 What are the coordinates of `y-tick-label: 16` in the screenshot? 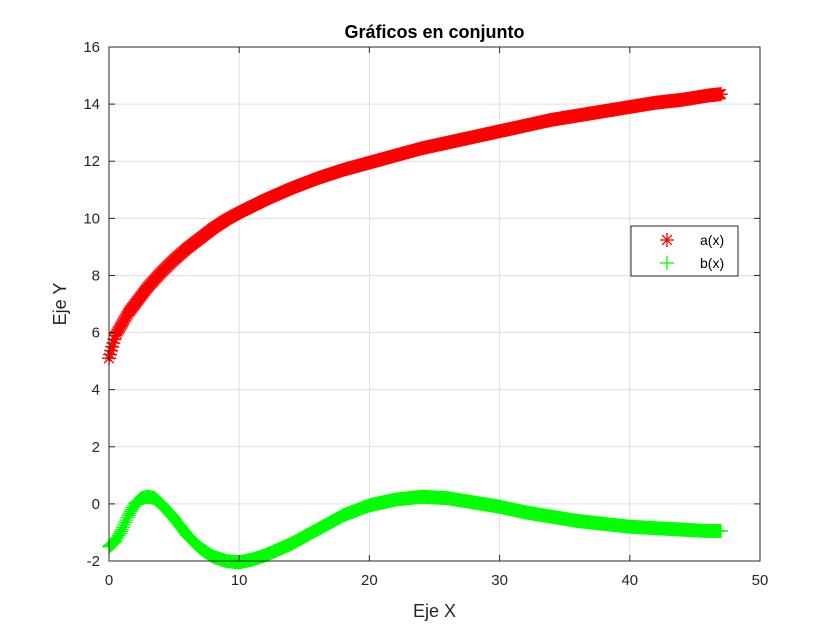 It's located at (91, 47).